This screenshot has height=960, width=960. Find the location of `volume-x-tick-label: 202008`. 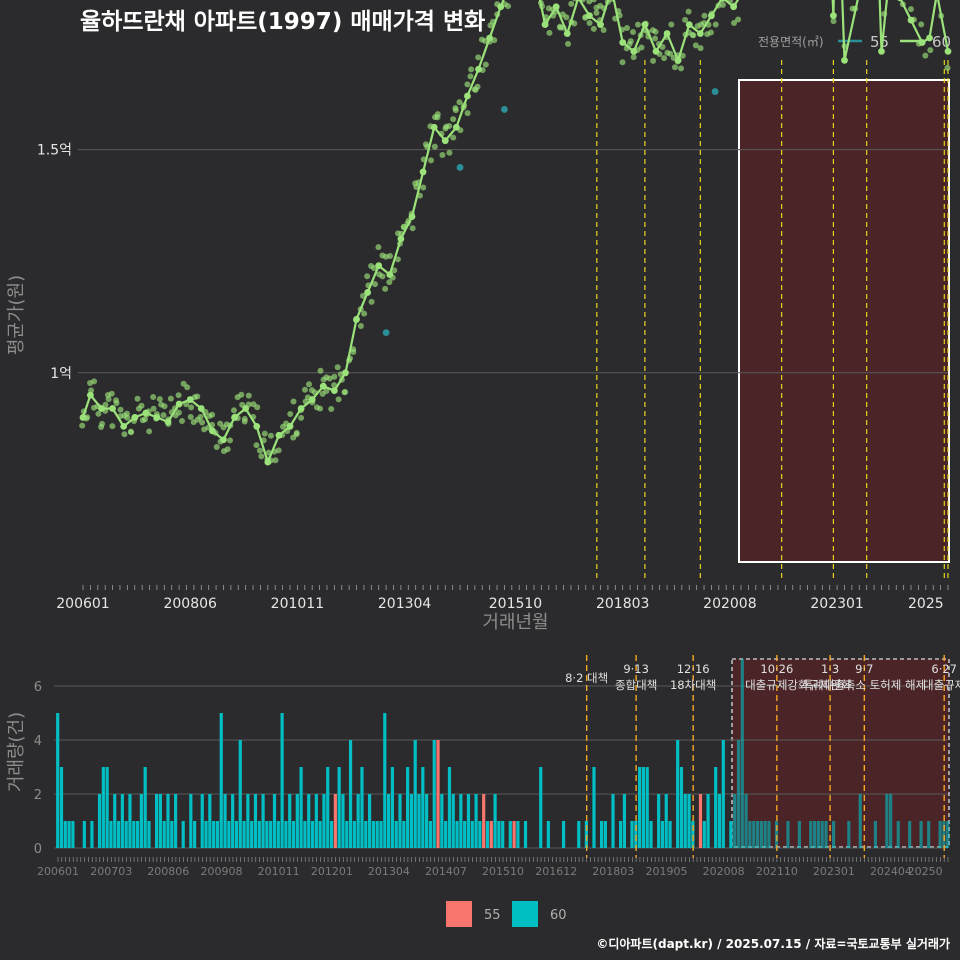

volume-x-tick-label: 202008 is located at coordinates (724, 871).